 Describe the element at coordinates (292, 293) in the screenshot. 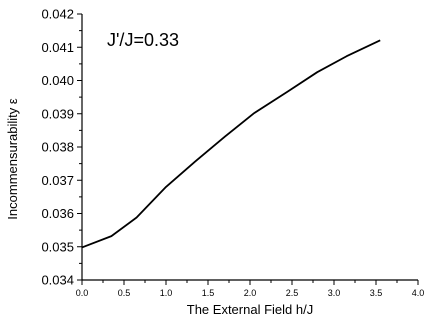

I see `x-tick-label: 2.5` at that location.